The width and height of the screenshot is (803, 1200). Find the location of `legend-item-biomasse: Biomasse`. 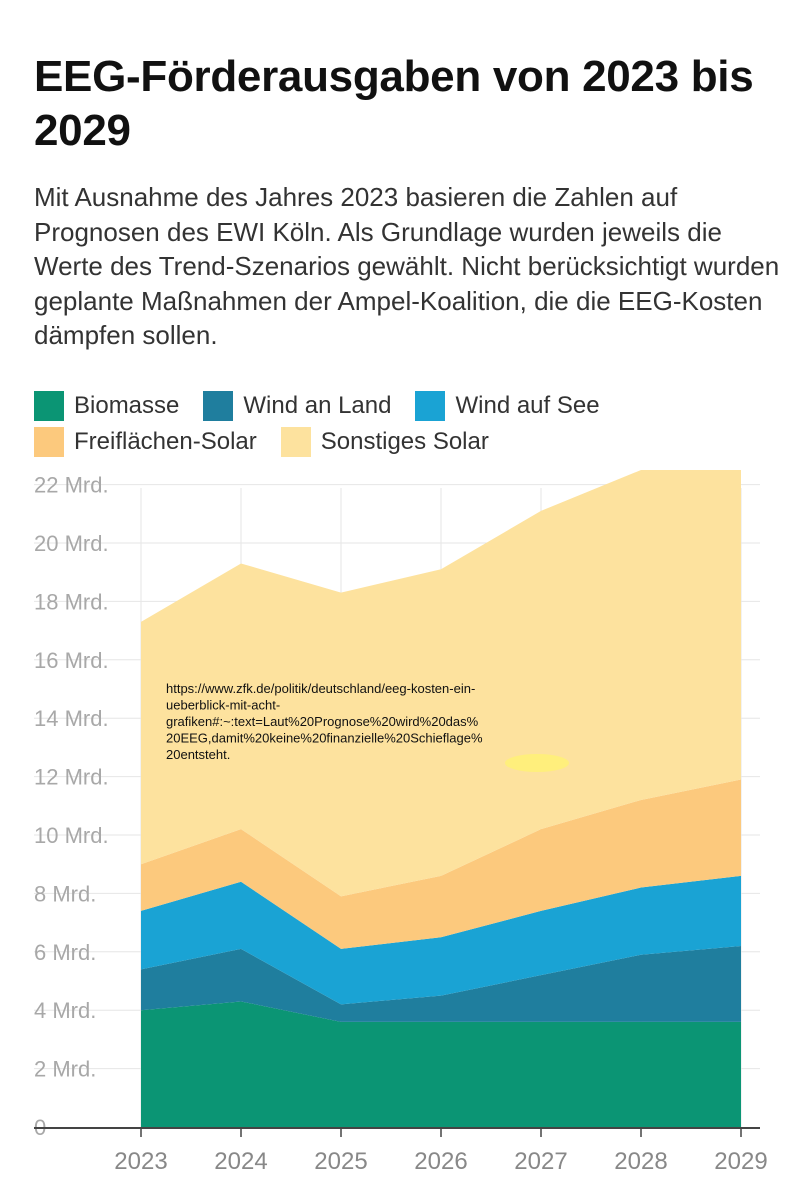

legend-item-biomasse: Biomasse is located at coordinates (106, 406).